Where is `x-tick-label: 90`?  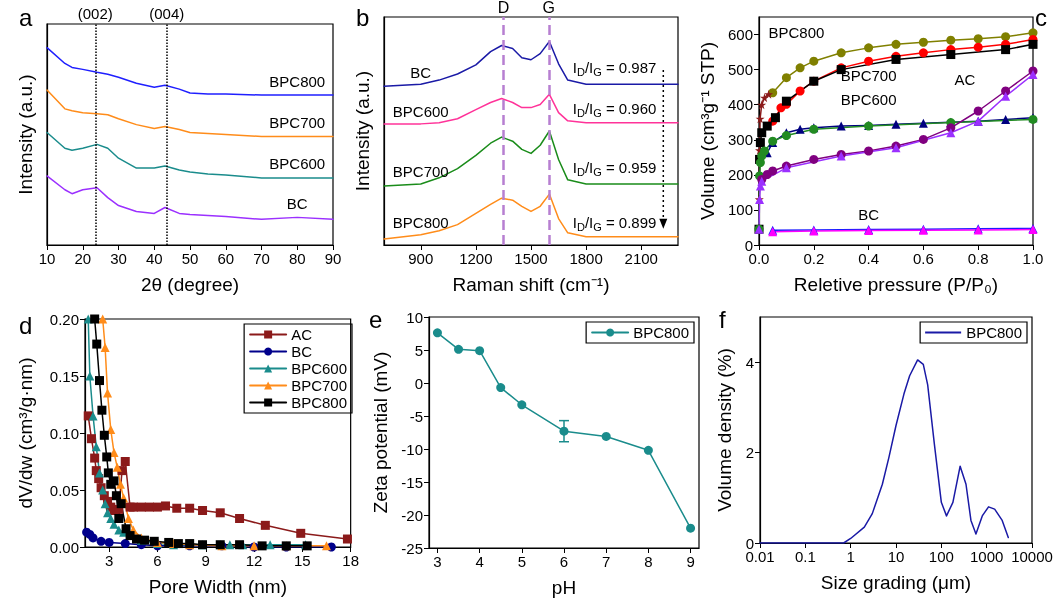
x-tick-label: 90 is located at coordinates (333, 258).